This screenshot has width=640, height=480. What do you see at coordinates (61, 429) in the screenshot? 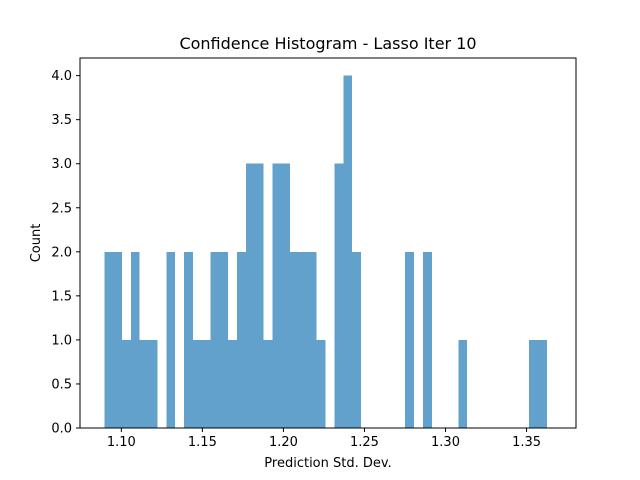
I see `y-tick-label: 0.0` at bounding box center [61, 429].